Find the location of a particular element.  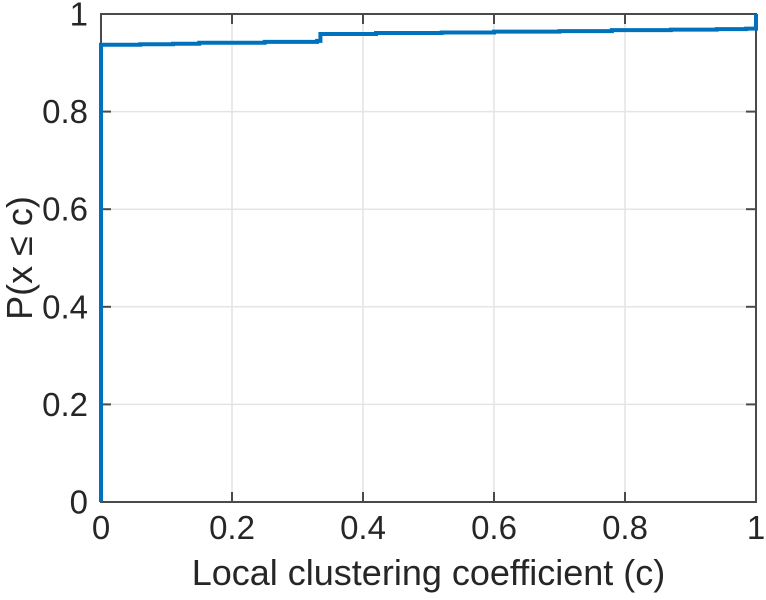

y-tick-label: 0 is located at coordinates (79, 502).